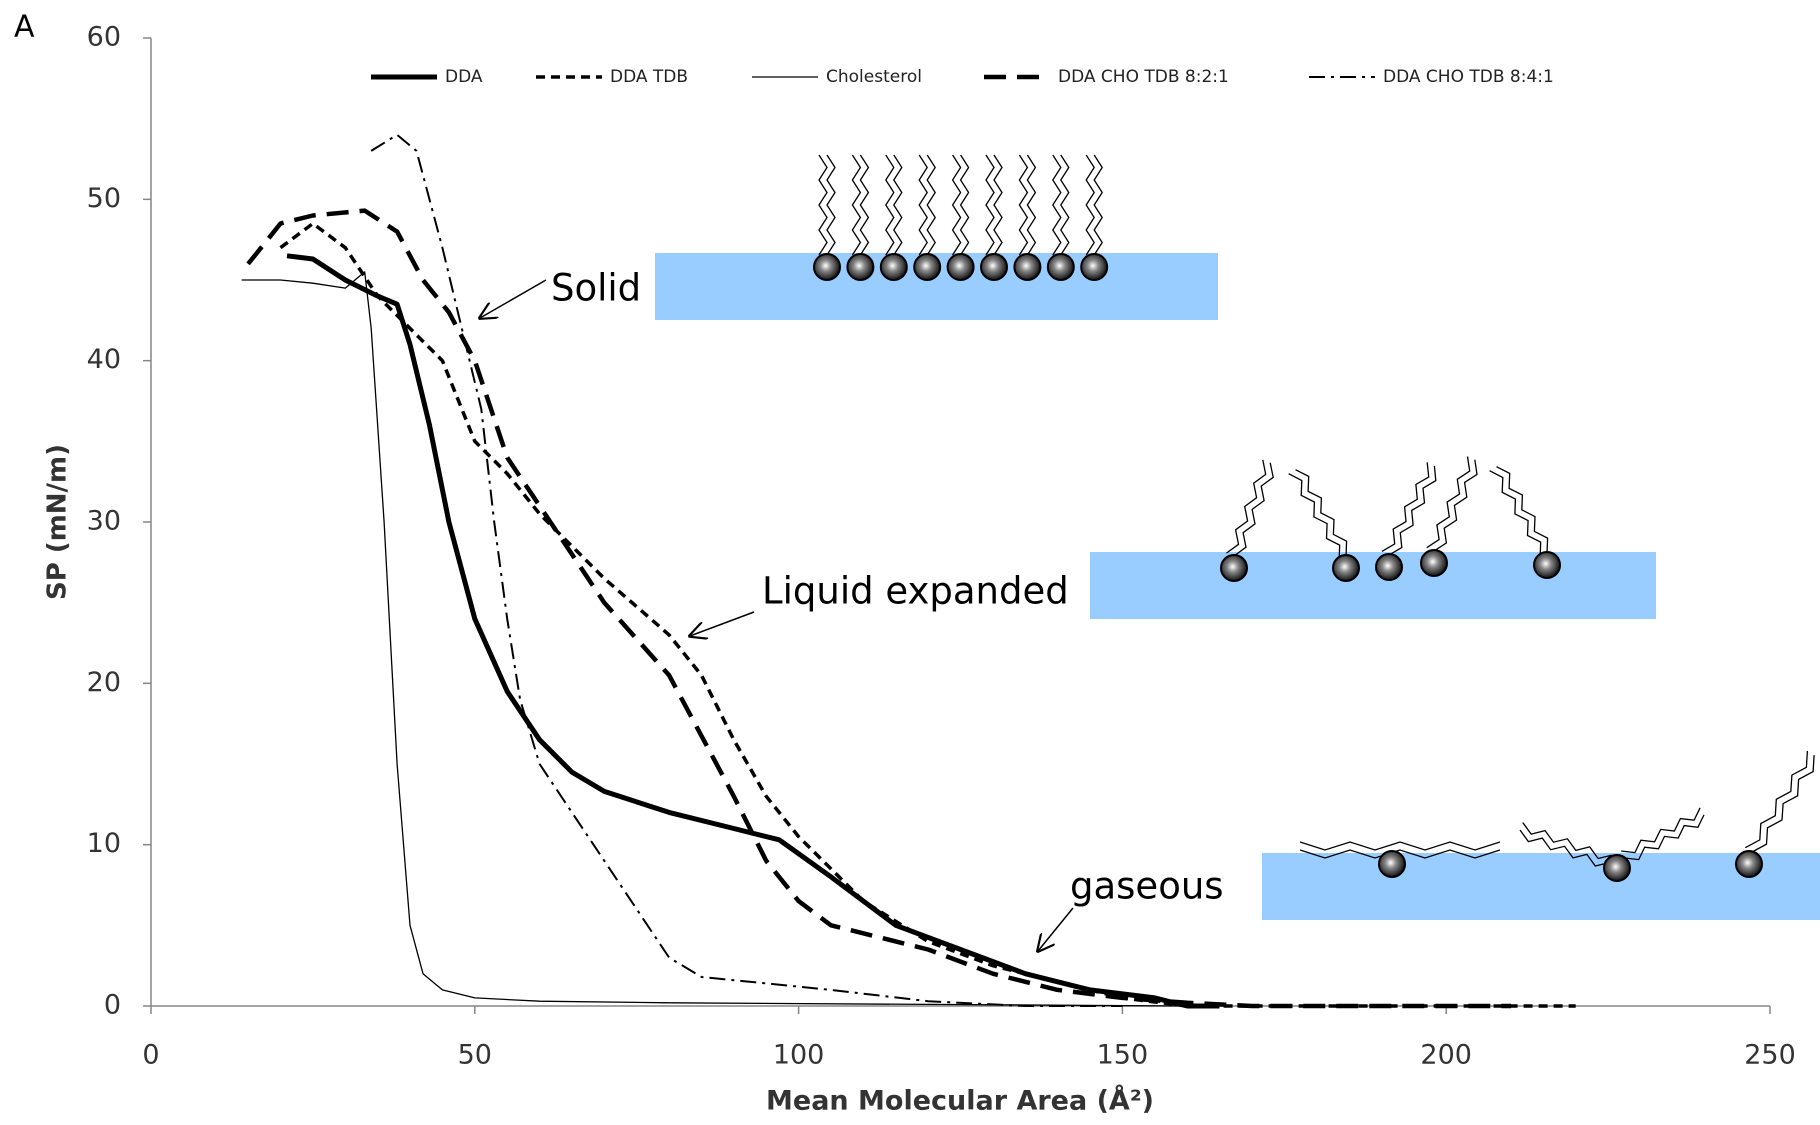 Image resolution: width=1820 pixels, height=1125 pixels. What do you see at coordinates (104, 521) in the screenshot?
I see `y-tick-label: 30` at bounding box center [104, 521].